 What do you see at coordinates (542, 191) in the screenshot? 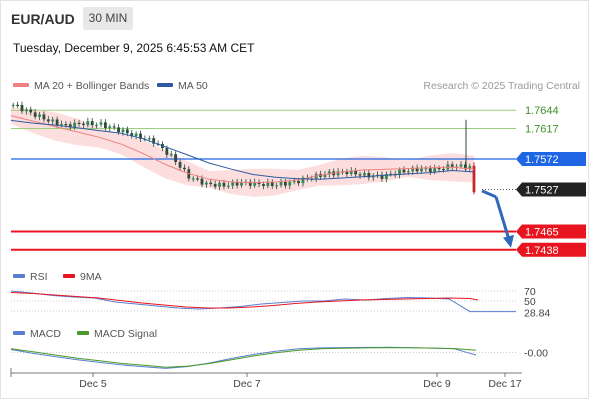
I see `level-label-last: 1.7527` at bounding box center [542, 191].